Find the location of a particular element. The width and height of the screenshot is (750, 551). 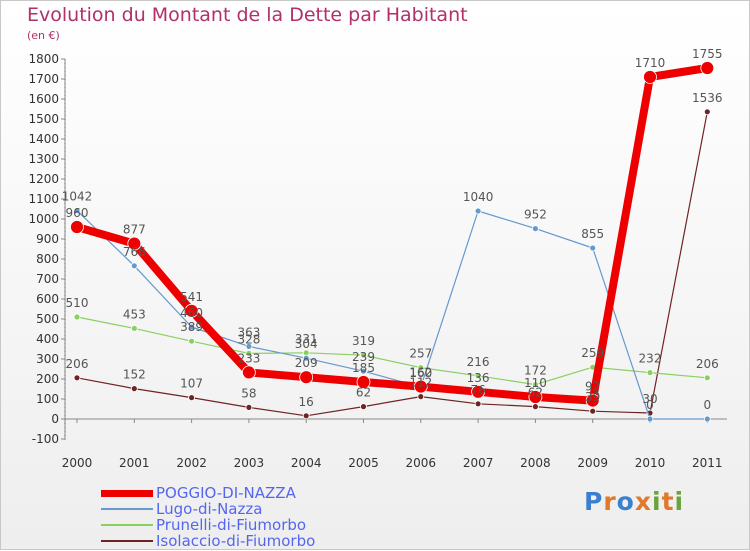

x-tick-label: 2003 is located at coordinates (249, 463).